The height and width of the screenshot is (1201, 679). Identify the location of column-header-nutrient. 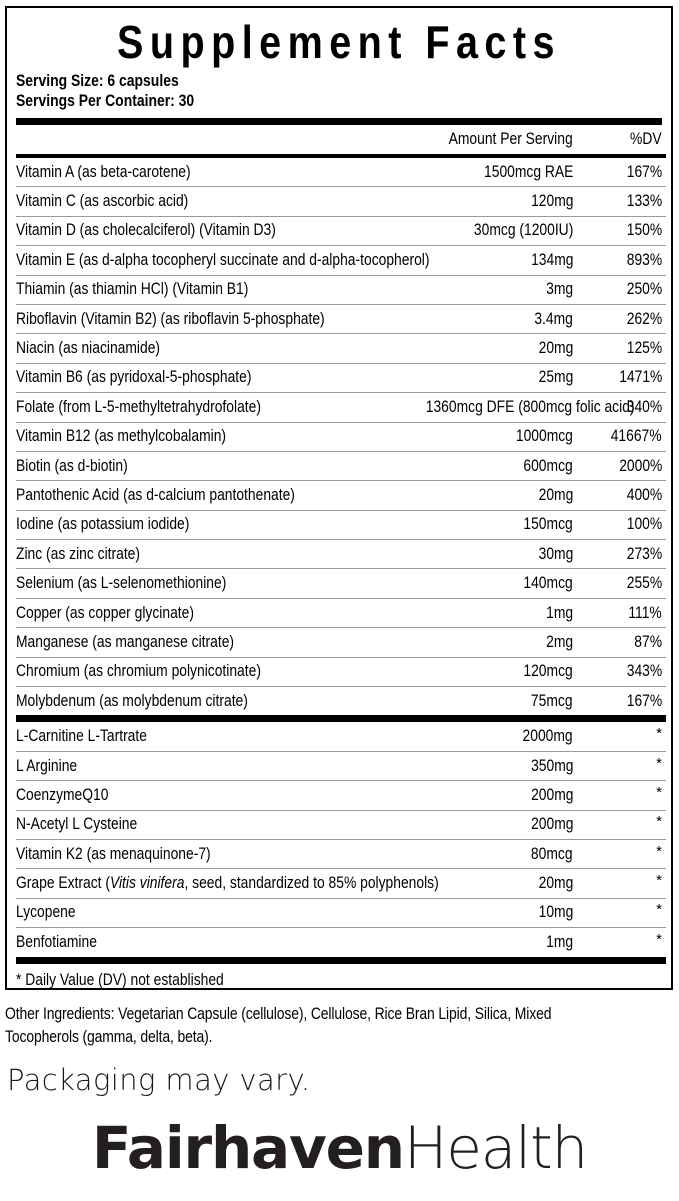
(201, 139).